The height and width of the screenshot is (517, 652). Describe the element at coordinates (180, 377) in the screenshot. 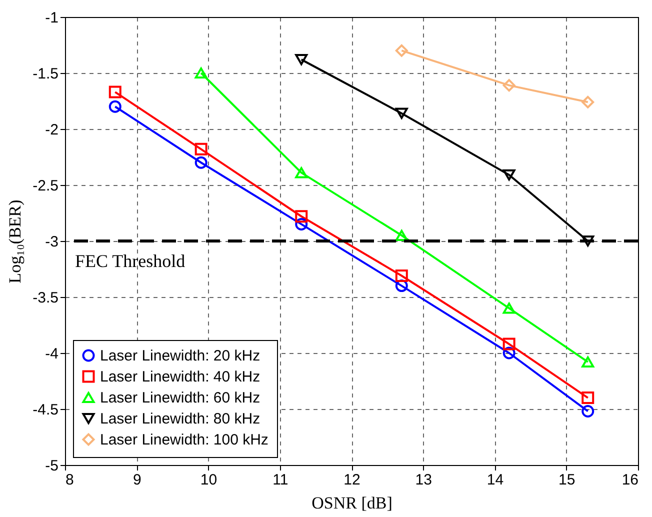

I see `legend-label: Laser Linewidth: 40 kHz` at that location.